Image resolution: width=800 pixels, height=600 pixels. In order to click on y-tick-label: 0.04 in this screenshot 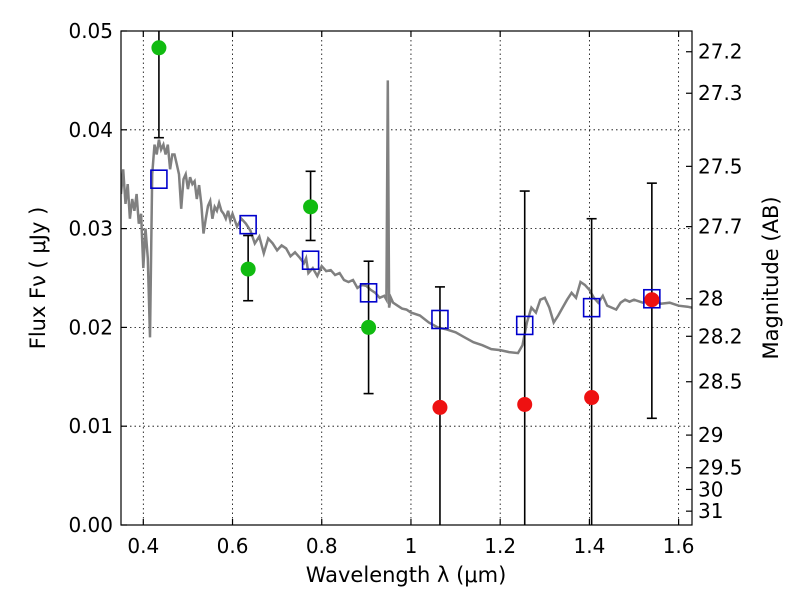, I will do `click(90, 130)`.